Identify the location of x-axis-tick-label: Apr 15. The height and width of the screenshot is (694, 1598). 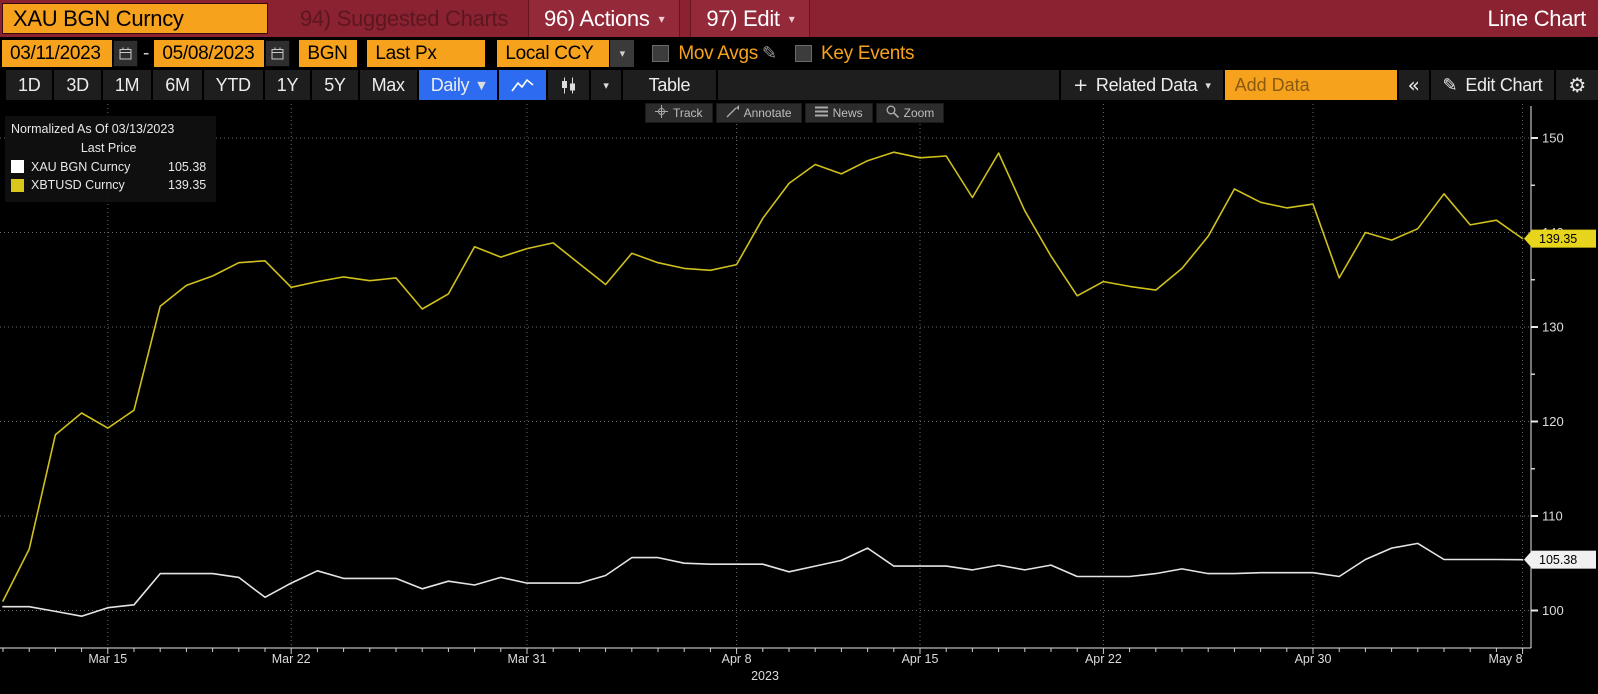
(920, 659).